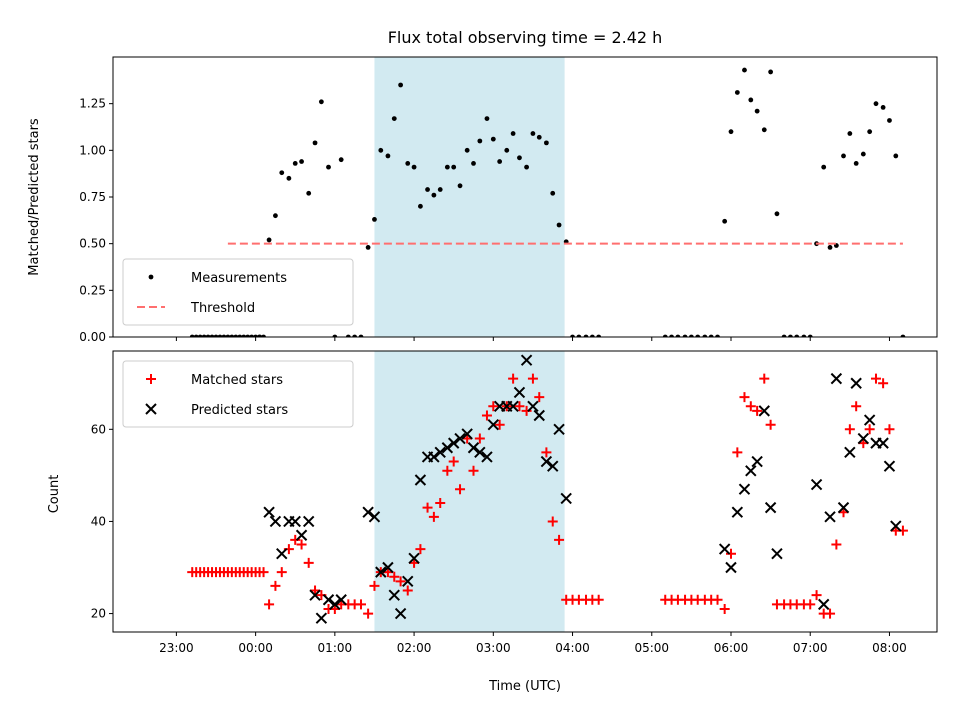  I want to click on y-tick-label: 1.00, so click(92, 150).